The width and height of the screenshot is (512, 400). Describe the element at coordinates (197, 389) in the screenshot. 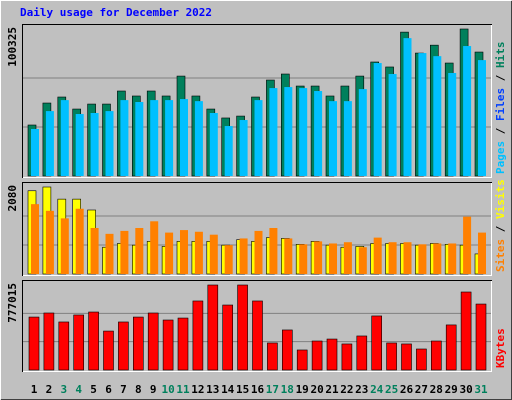

I see `x-tick-label: 12` at that location.